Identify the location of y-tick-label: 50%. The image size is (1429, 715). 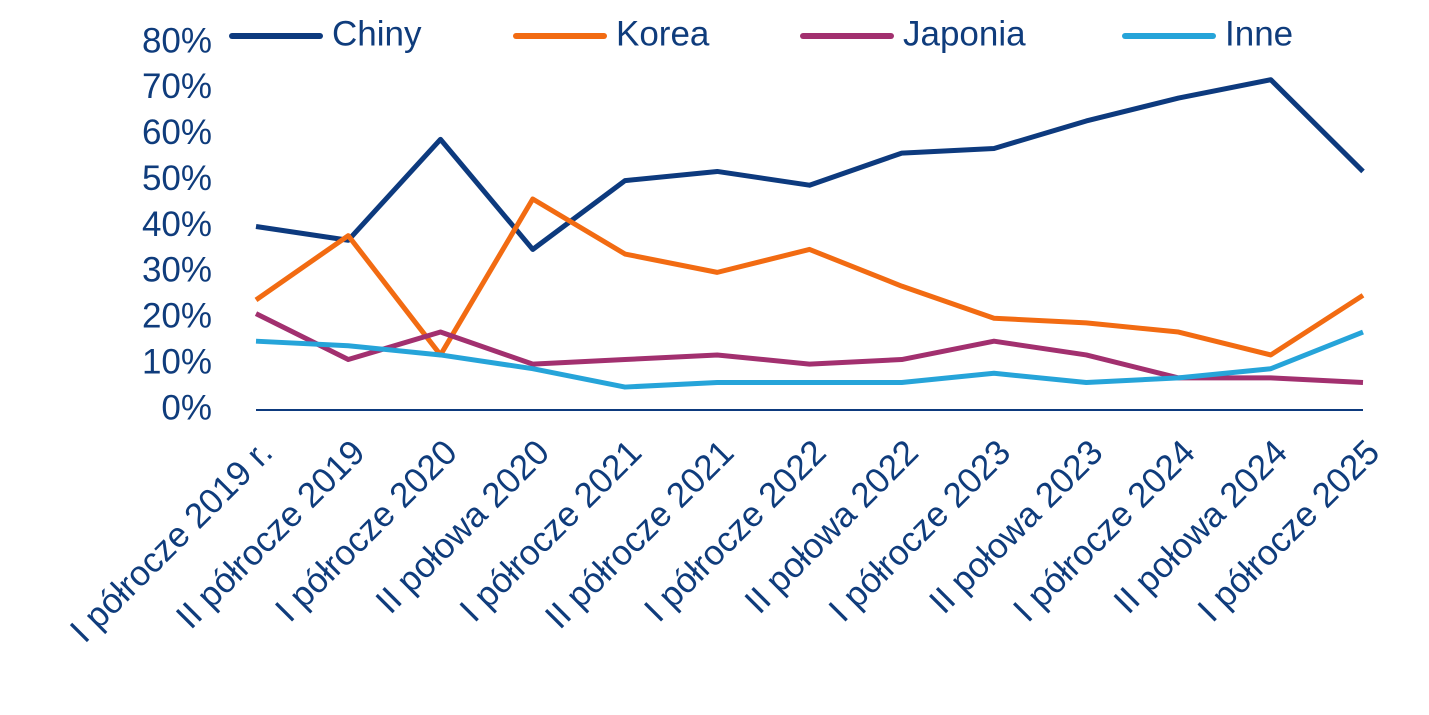
(177, 178).